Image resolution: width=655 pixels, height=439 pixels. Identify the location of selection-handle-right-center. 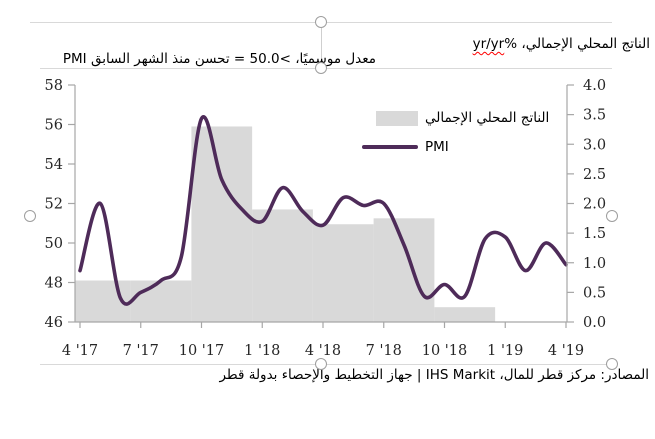
(612, 216).